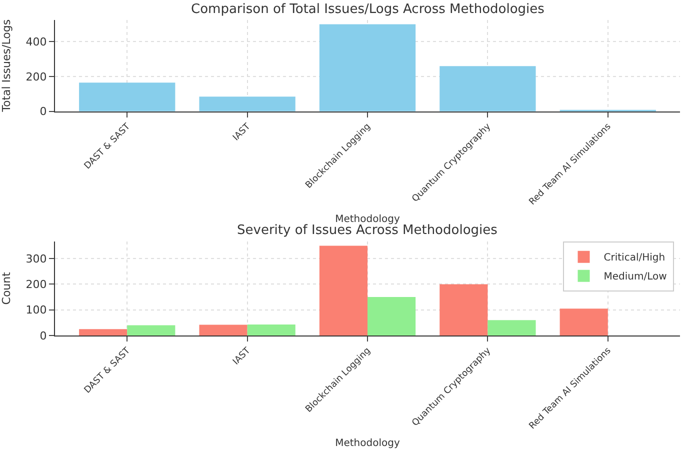 This screenshot has width=685, height=449. What do you see at coordinates (635, 258) in the screenshot?
I see `legend-label: Critical/High` at bounding box center [635, 258].